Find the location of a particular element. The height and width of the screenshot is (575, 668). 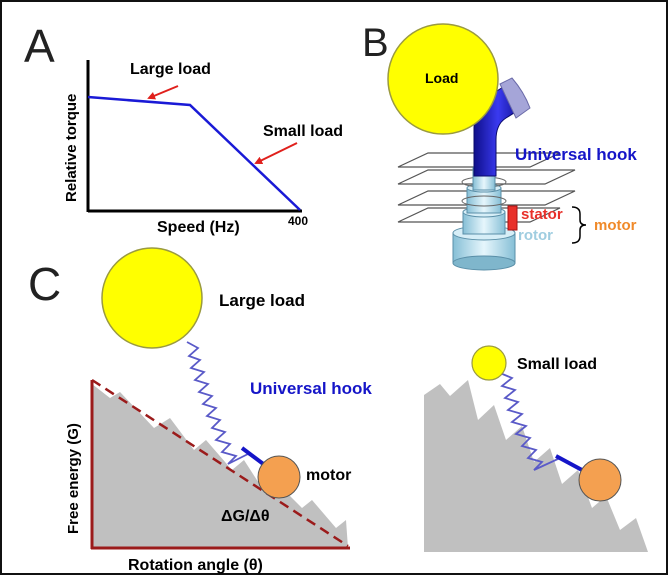

panel-c-small-load-label: Small load is located at coordinates (557, 364).